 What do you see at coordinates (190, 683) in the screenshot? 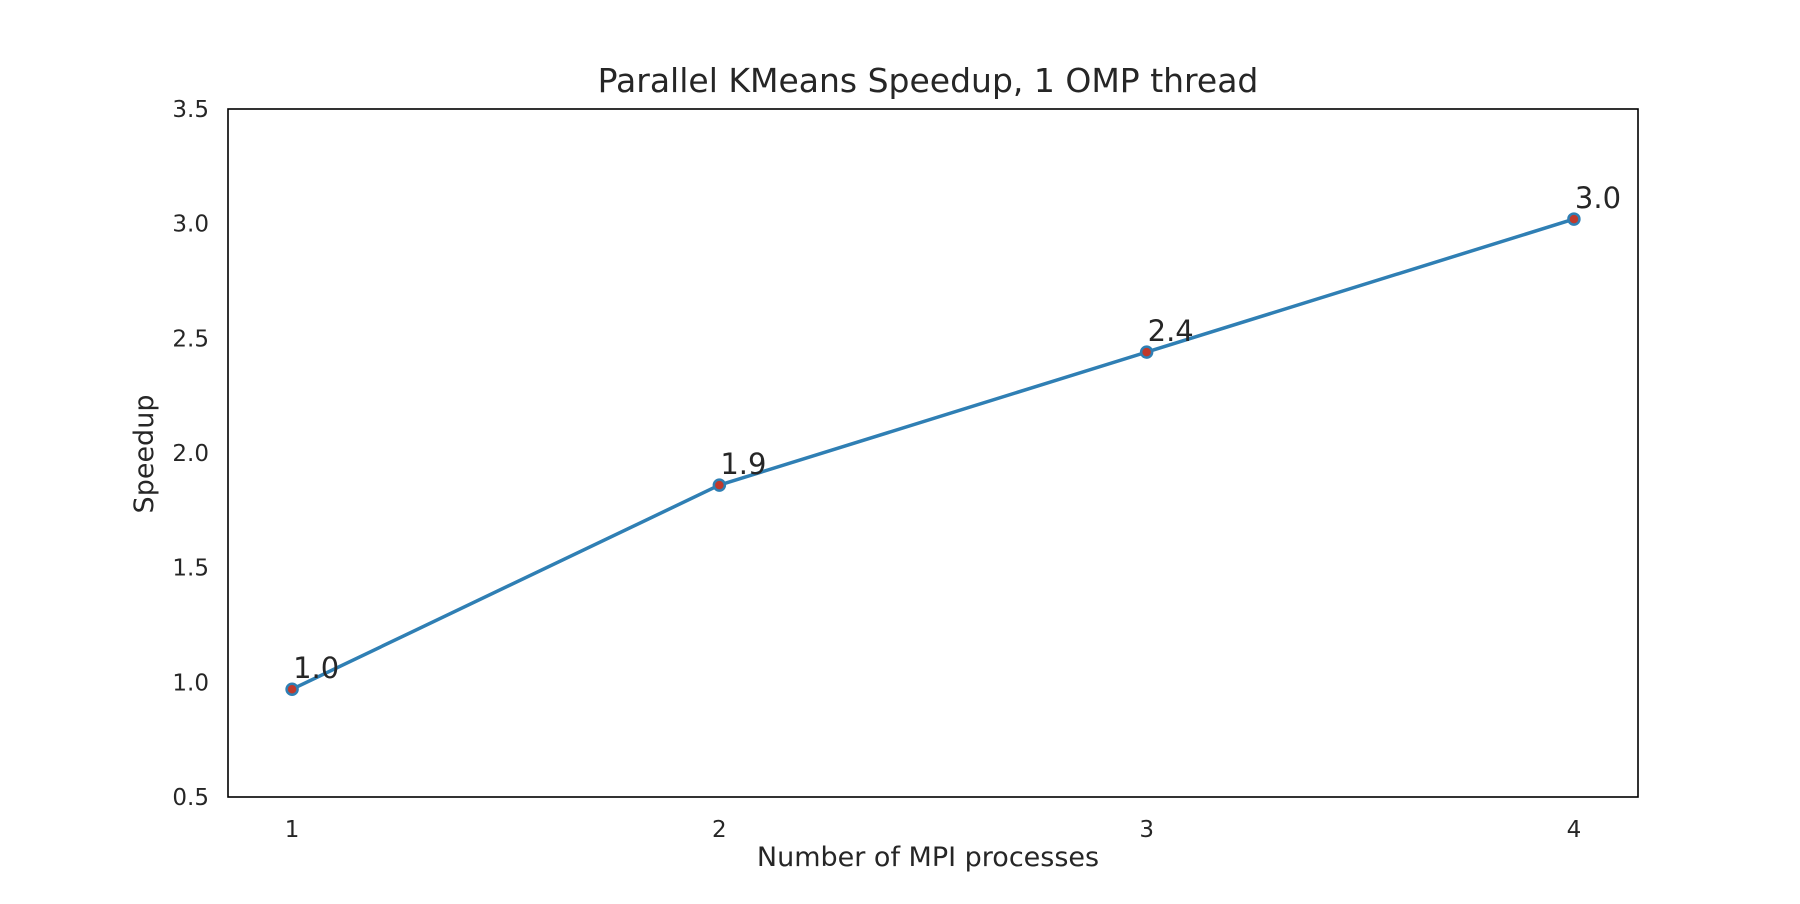
I see `y-tick-label: 1.0` at bounding box center [190, 683].